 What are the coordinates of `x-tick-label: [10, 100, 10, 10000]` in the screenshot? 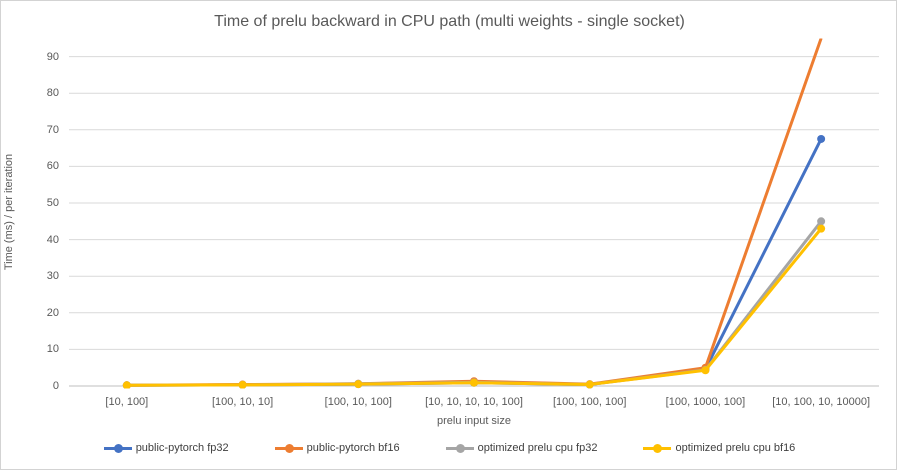 It's located at (821, 402).